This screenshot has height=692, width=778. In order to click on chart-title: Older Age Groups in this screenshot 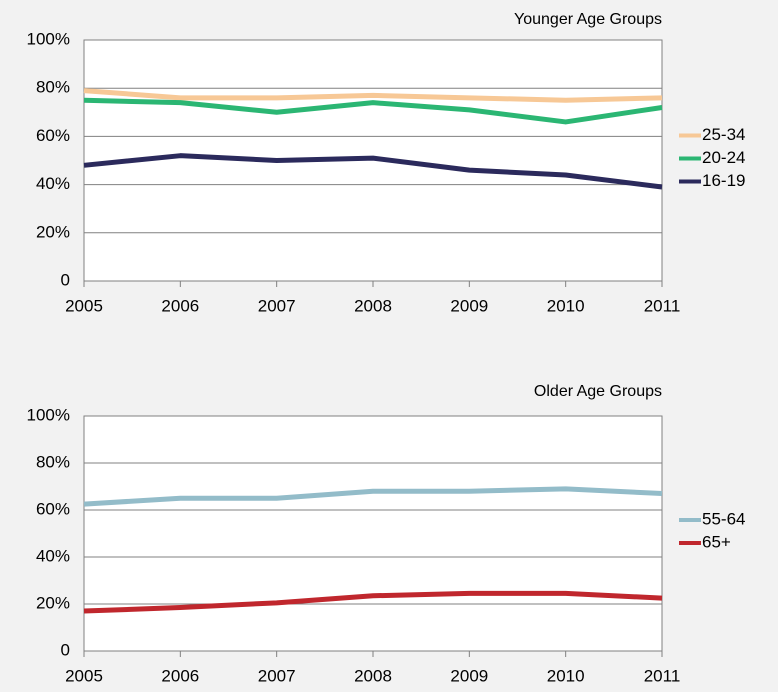, I will do `click(598, 391)`.